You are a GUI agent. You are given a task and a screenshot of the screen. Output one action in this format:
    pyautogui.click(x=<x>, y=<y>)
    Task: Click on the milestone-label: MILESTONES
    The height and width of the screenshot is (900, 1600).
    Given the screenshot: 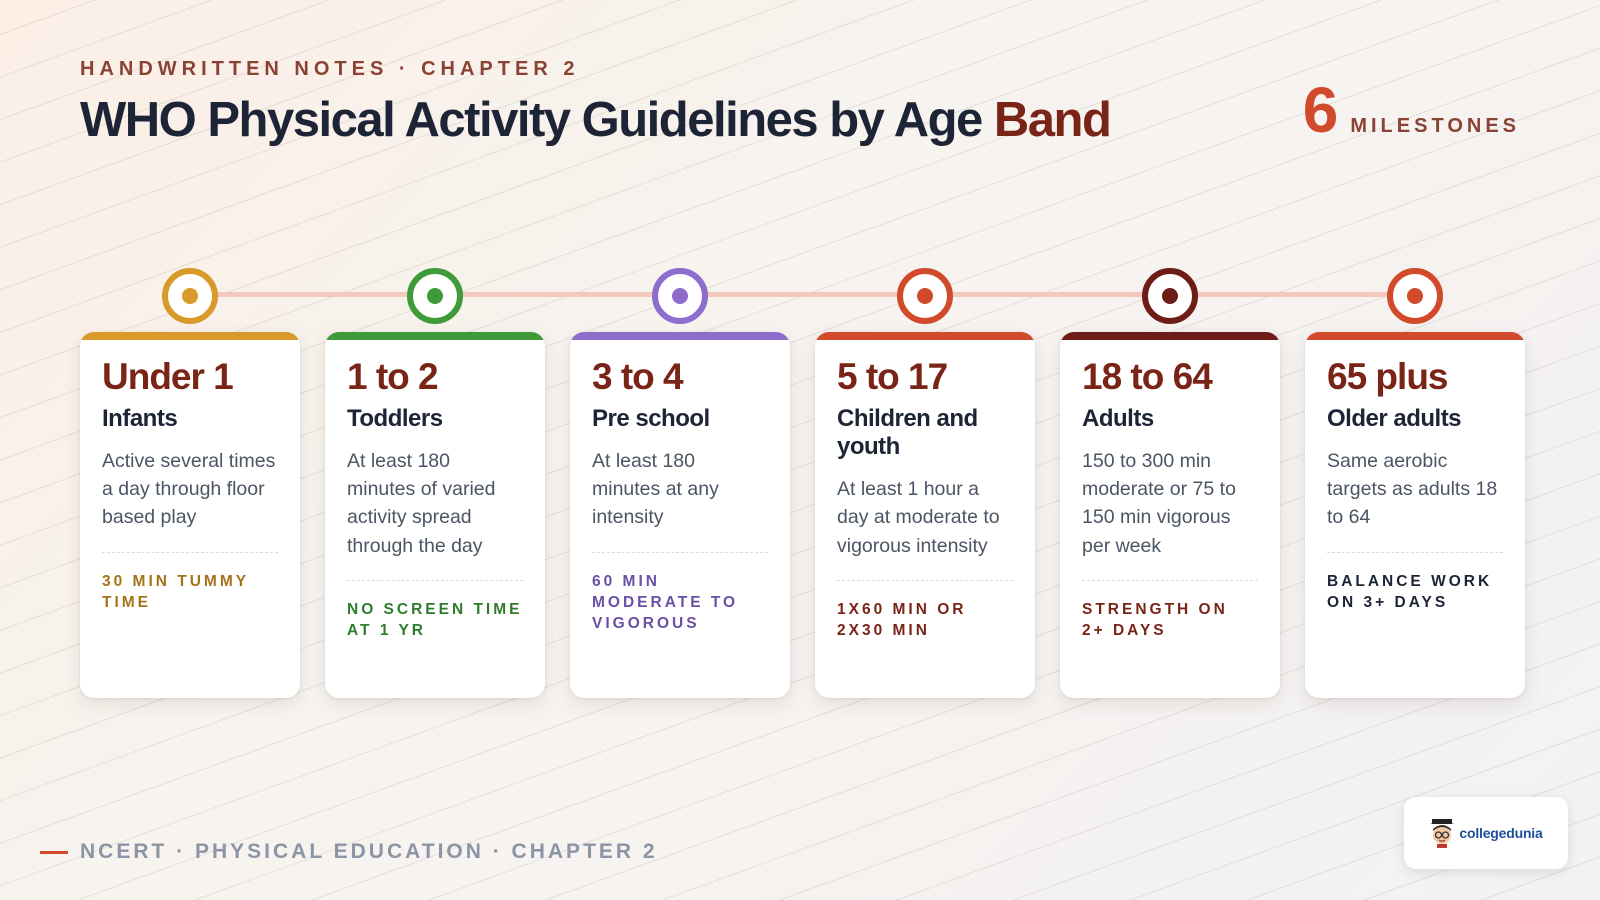 What is the action you would take?
    pyautogui.click(x=1435, y=126)
    